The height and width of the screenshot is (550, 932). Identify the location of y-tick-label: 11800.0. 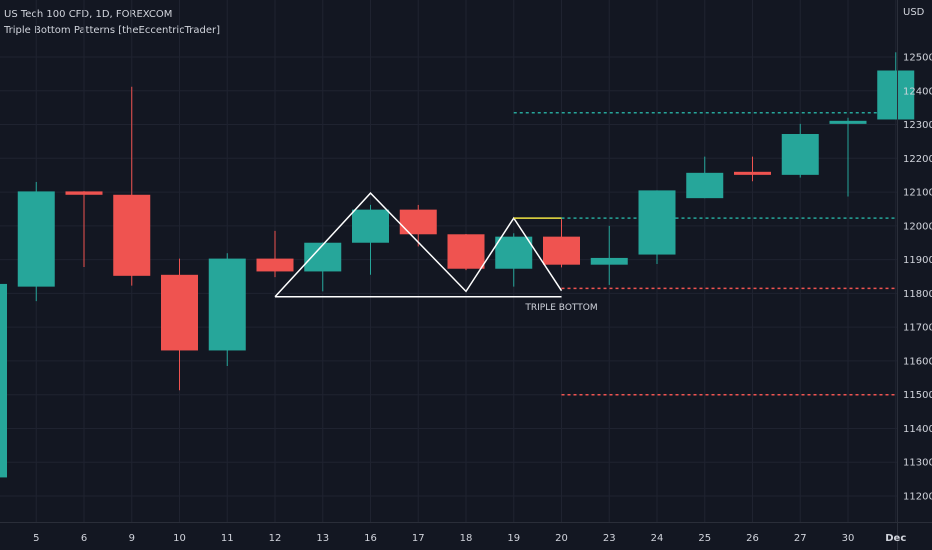
(917, 294).